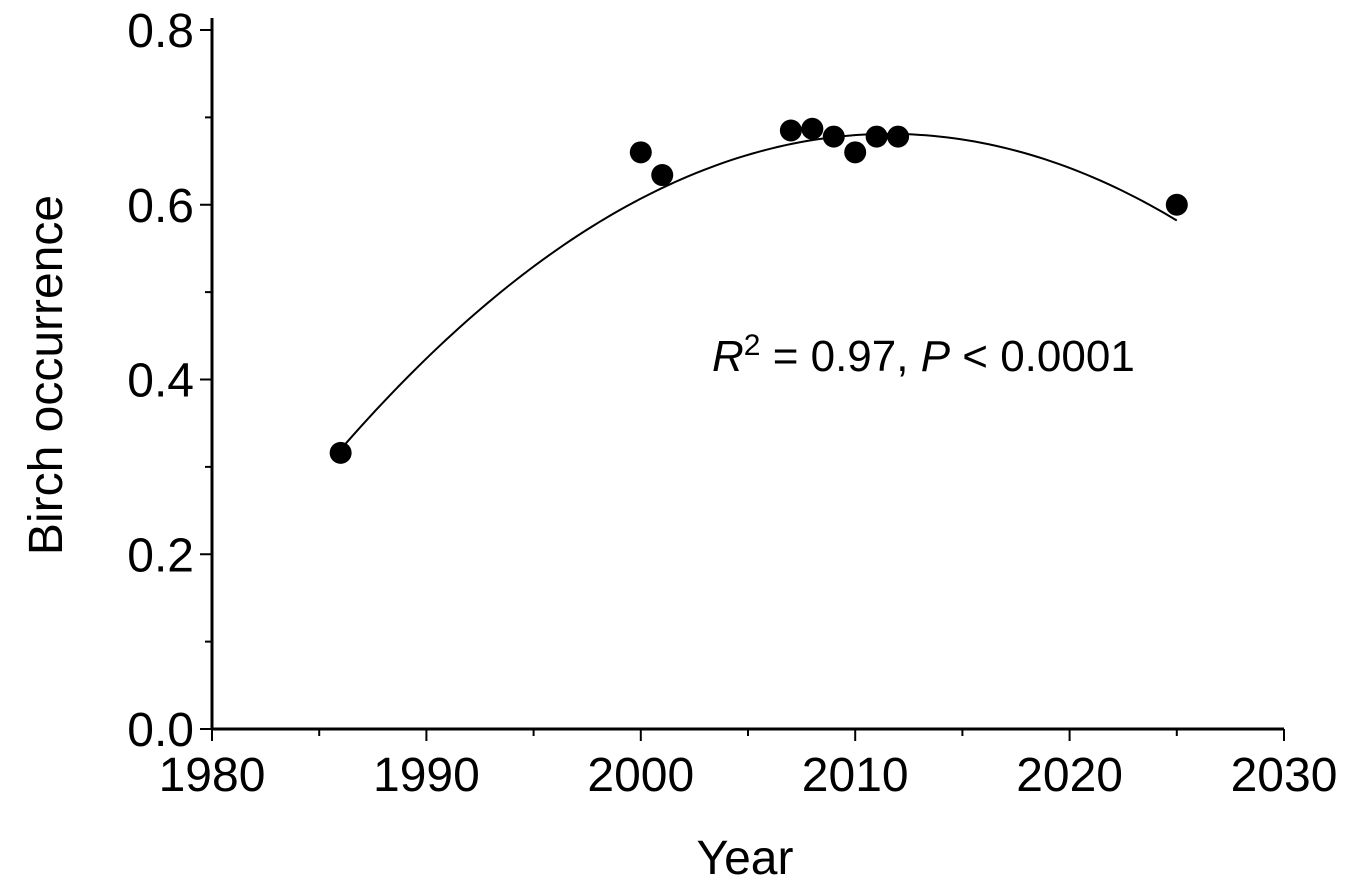 The width and height of the screenshot is (1354, 889). I want to click on p-value: < 0.0001, so click(1042, 356).